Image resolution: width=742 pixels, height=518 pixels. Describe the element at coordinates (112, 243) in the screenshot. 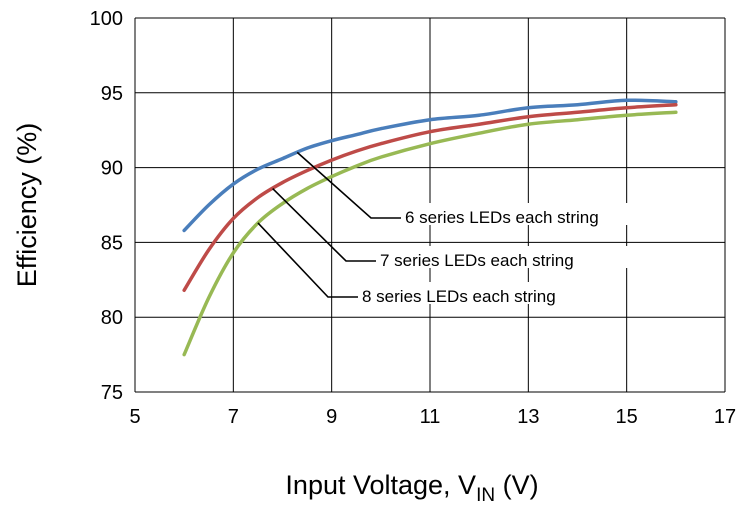

I see `y-tick-label: 85` at that location.